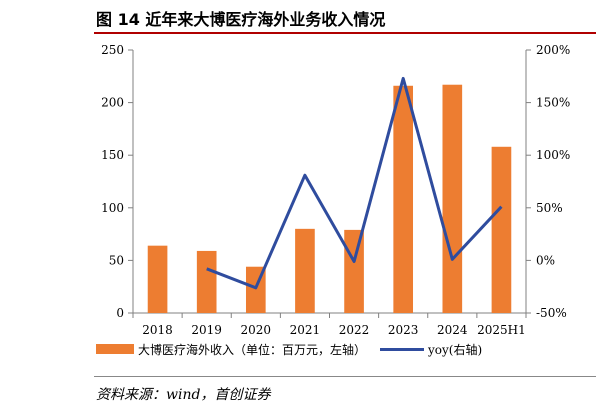 This screenshot has height=415, width=599. What do you see at coordinates (345, 376) in the screenshot?
I see `source-rule` at bounding box center [345, 376].